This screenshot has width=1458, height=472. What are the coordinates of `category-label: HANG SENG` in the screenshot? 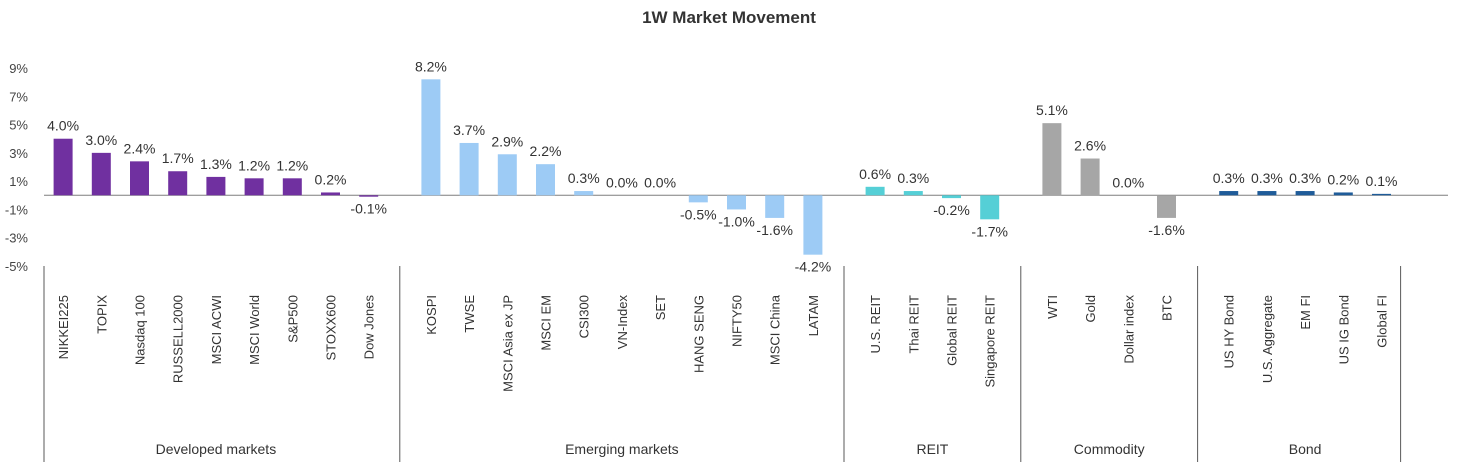 It's located at (698, 334).